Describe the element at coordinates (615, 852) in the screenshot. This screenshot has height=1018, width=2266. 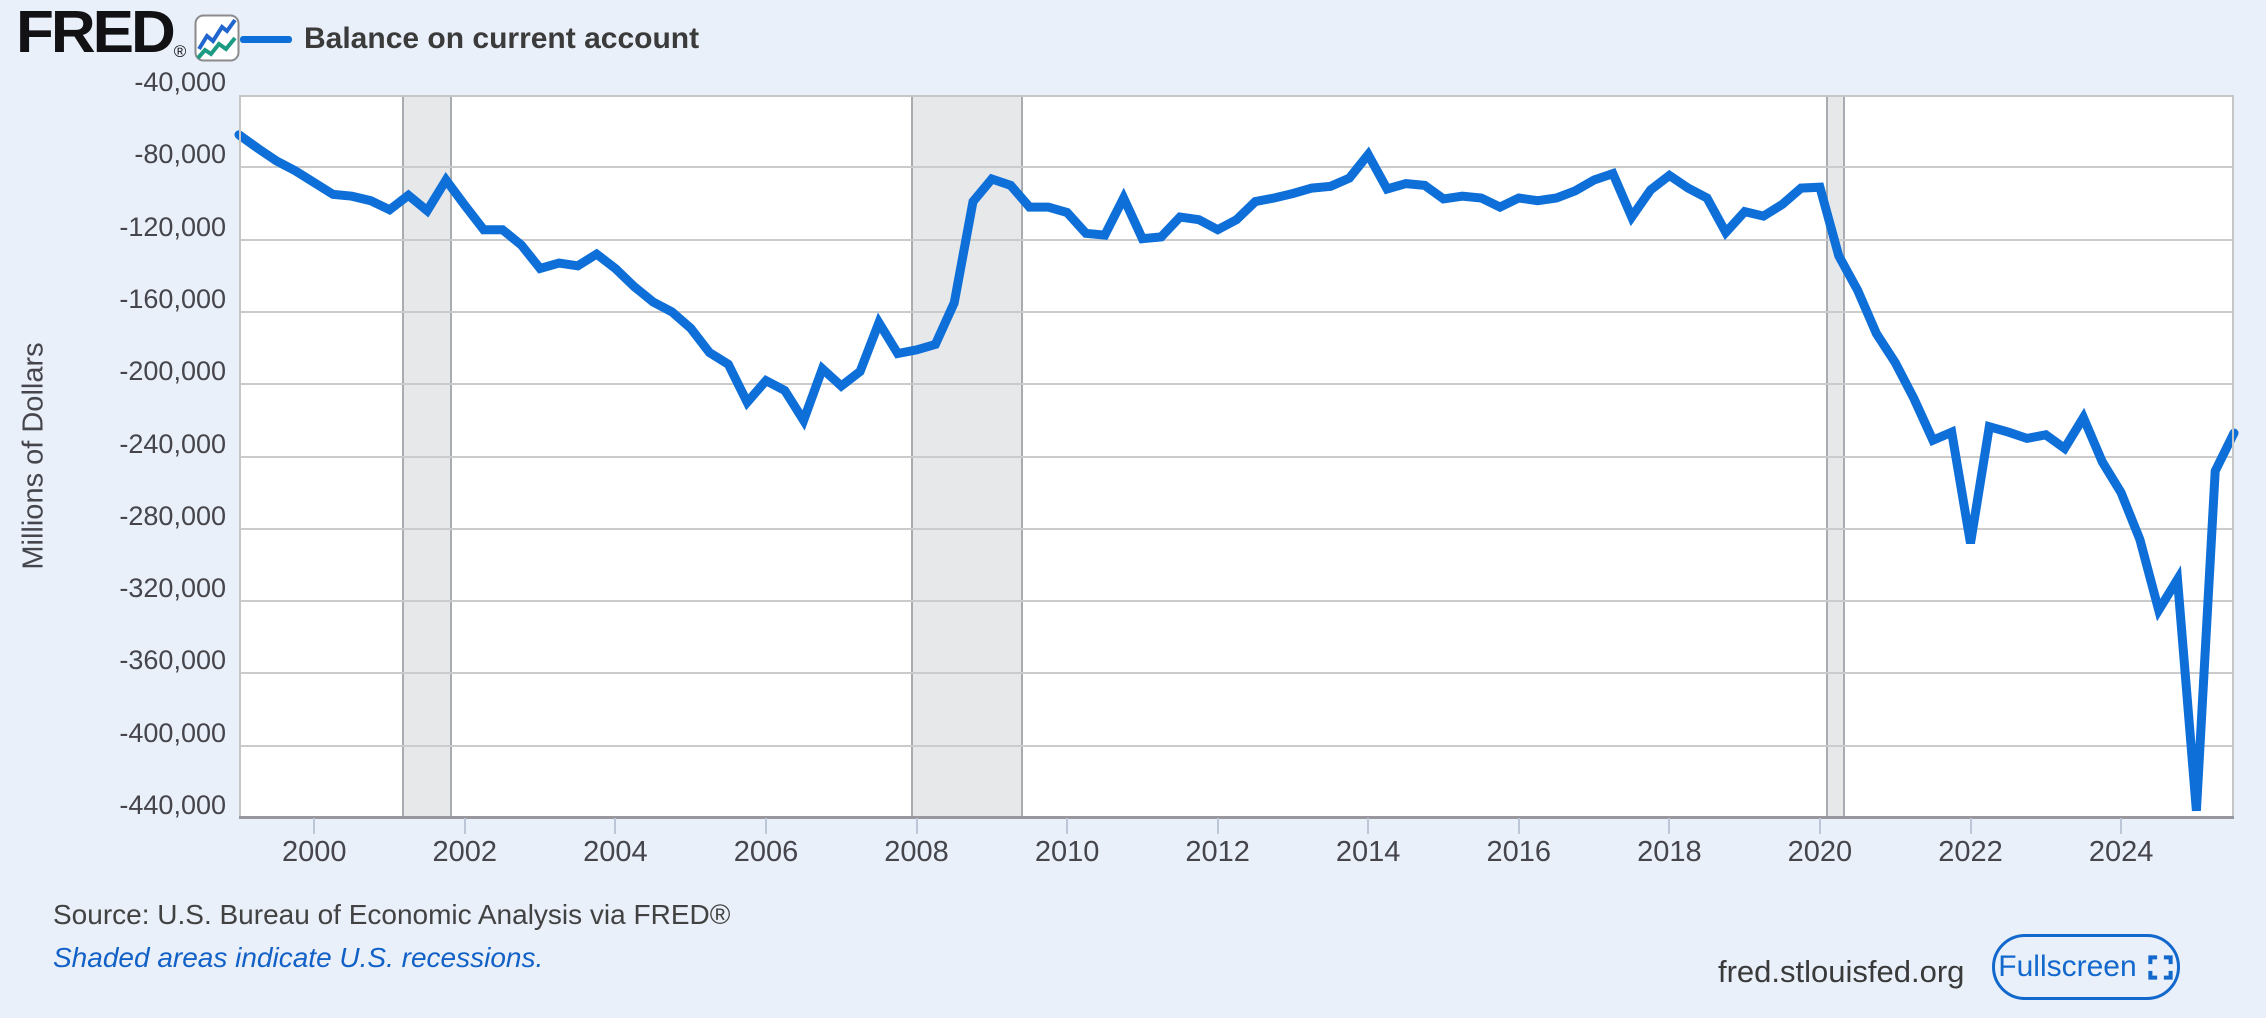
I see `x-tick-label: 2004` at that location.